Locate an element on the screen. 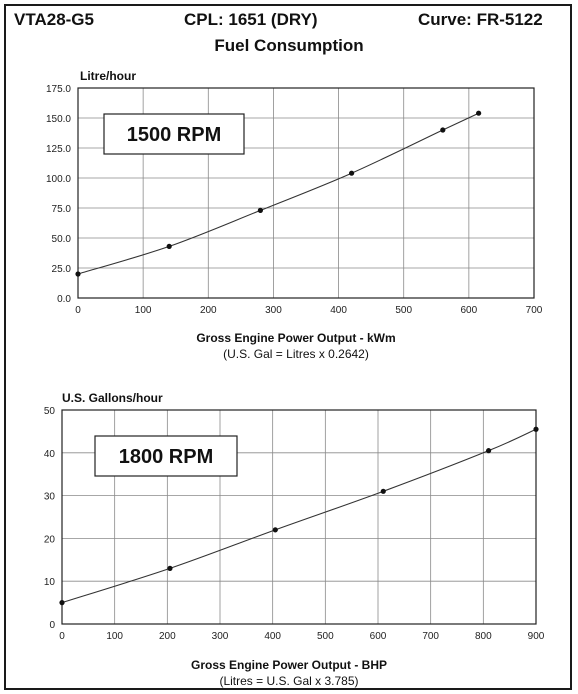 The image size is (578, 694). y-tick-label: 0 is located at coordinates (52, 625).